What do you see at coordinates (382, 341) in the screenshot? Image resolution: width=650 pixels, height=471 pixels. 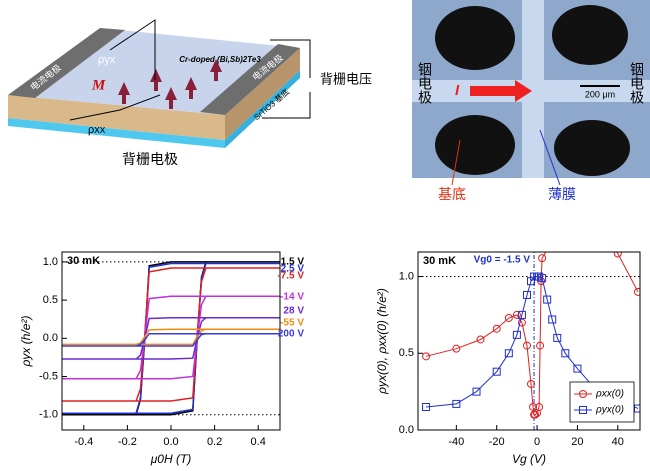 I see `y-axis-label: ρyx(0), ρxx(0) (h/e²)` at bounding box center [382, 341].